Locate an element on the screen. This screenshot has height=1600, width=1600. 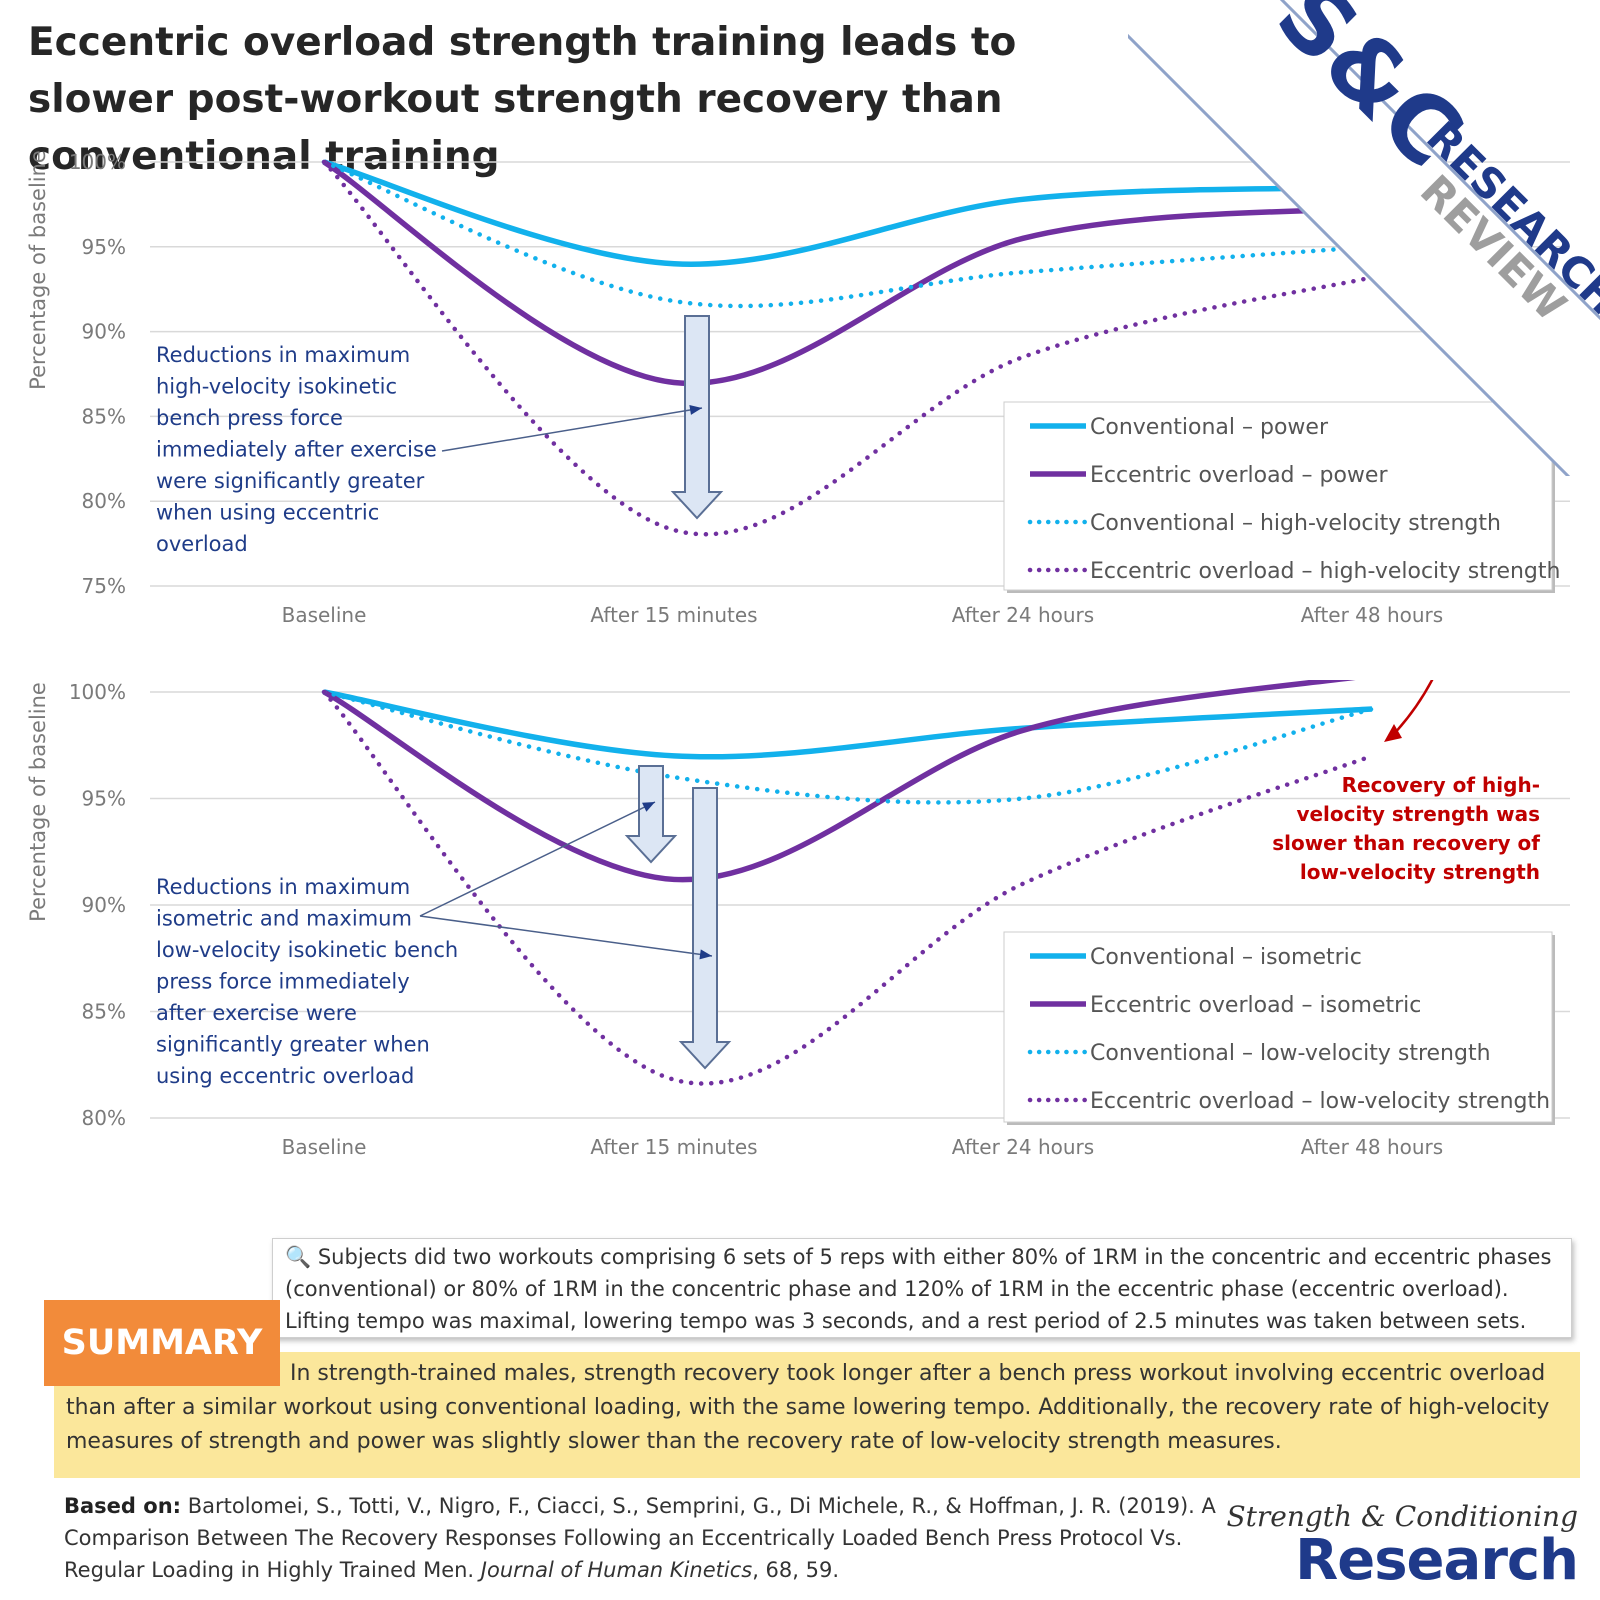
annotation-text: high-velocity isokinetic is located at coordinates (276, 387).